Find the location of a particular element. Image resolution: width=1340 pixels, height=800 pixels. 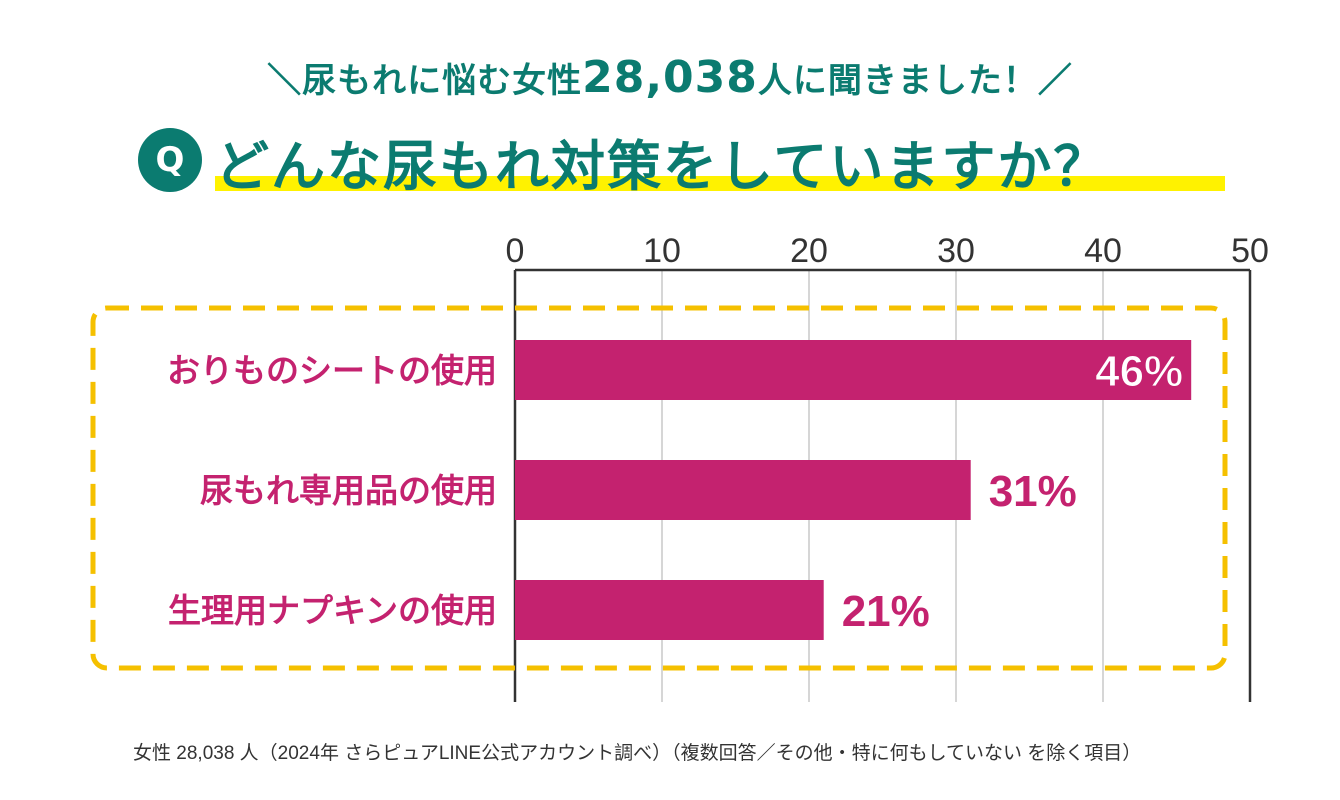

title-highlight is located at coordinates (720, 183).